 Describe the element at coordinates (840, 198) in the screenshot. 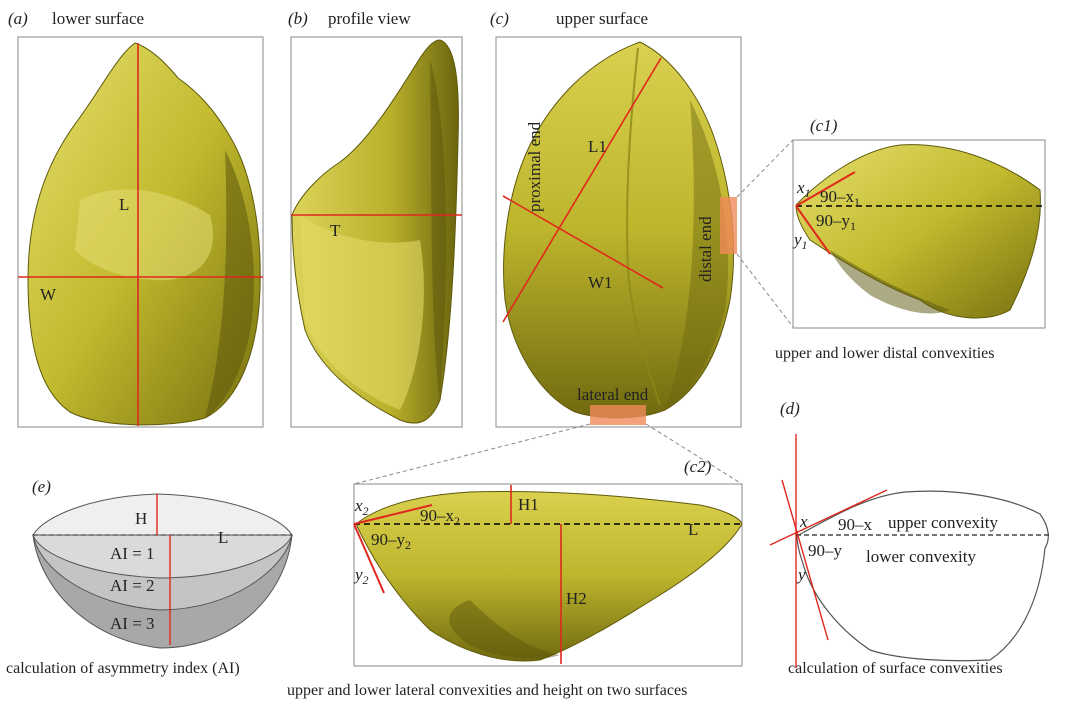

I see `c1-label-90-x: 90–x1` at that location.